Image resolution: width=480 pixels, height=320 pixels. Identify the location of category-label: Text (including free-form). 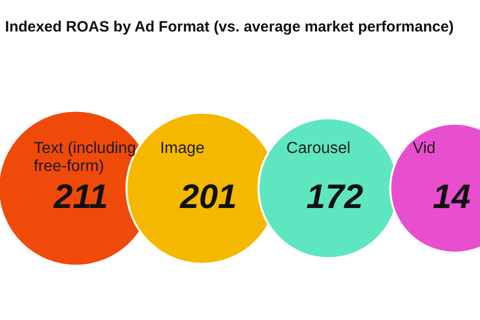
(85, 158).